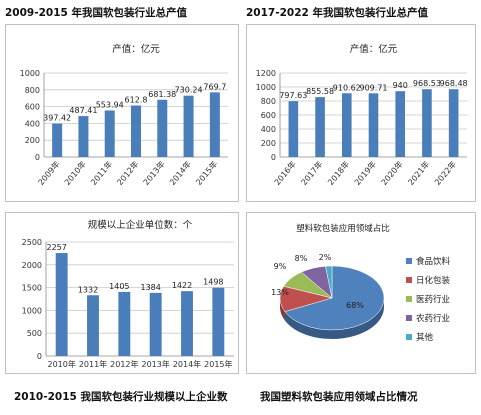 The width and height of the screenshot is (481, 415). What do you see at coordinates (189, 90) in the screenshot?
I see `bar-value-label: 730.24` at bounding box center [189, 90].